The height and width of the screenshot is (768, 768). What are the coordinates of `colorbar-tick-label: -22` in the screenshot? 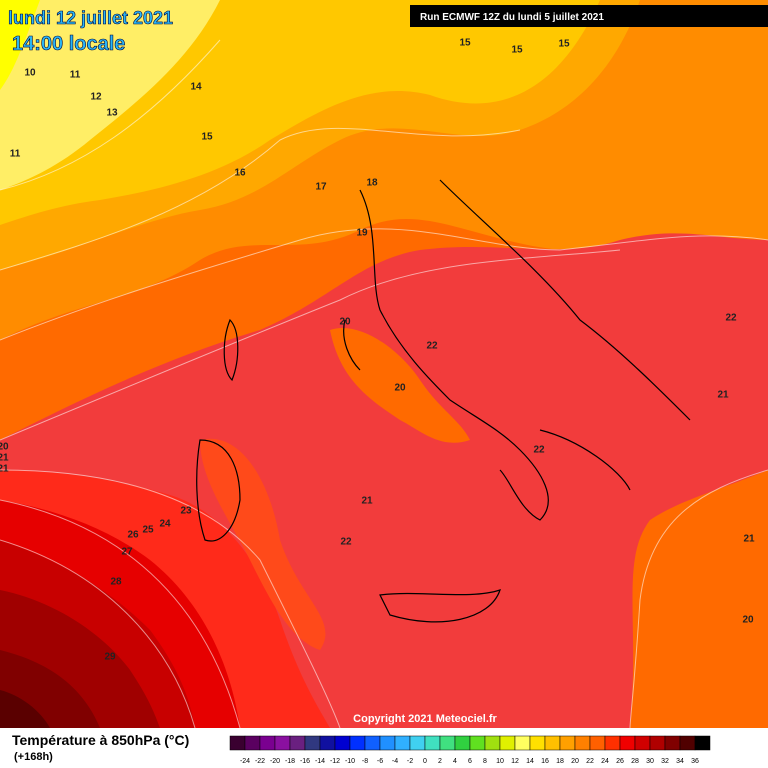 It's located at (260, 761).